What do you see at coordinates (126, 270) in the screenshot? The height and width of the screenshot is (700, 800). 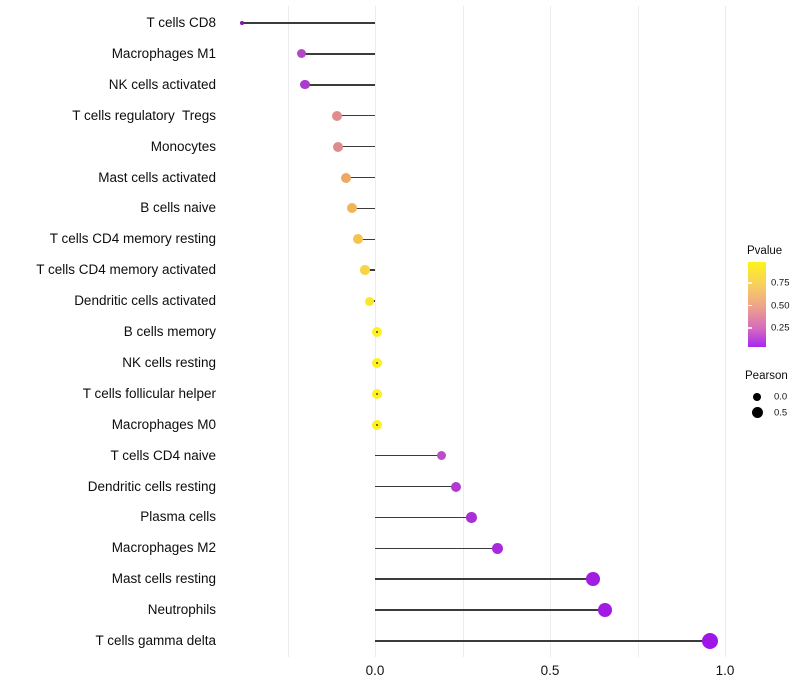 I see `y-axis-label: T cells CD4 memory activated` at bounding box center [126, 270].